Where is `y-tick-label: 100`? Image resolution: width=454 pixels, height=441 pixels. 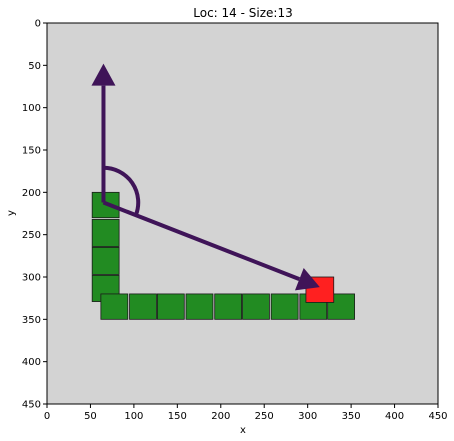
y-tick-label: 100 is located at coordinates (31, 108).